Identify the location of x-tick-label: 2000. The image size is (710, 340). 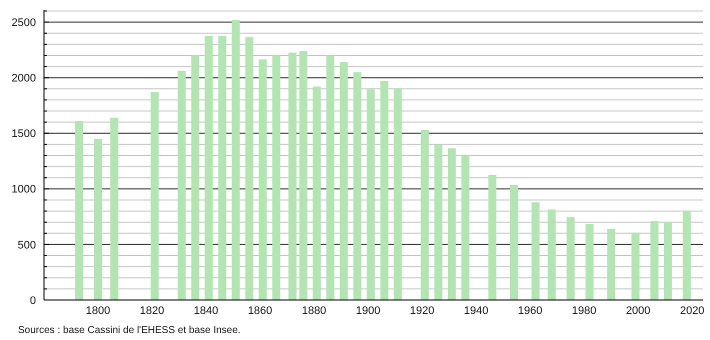
(638, 311).